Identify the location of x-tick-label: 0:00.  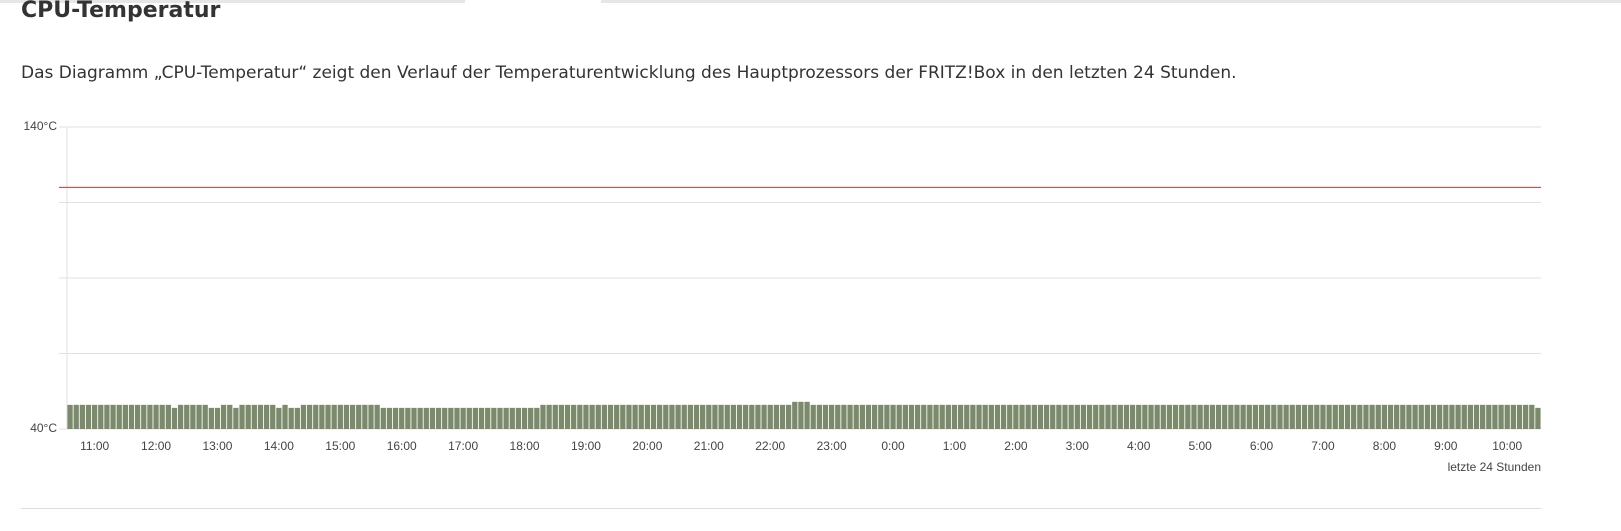
(893, 446).